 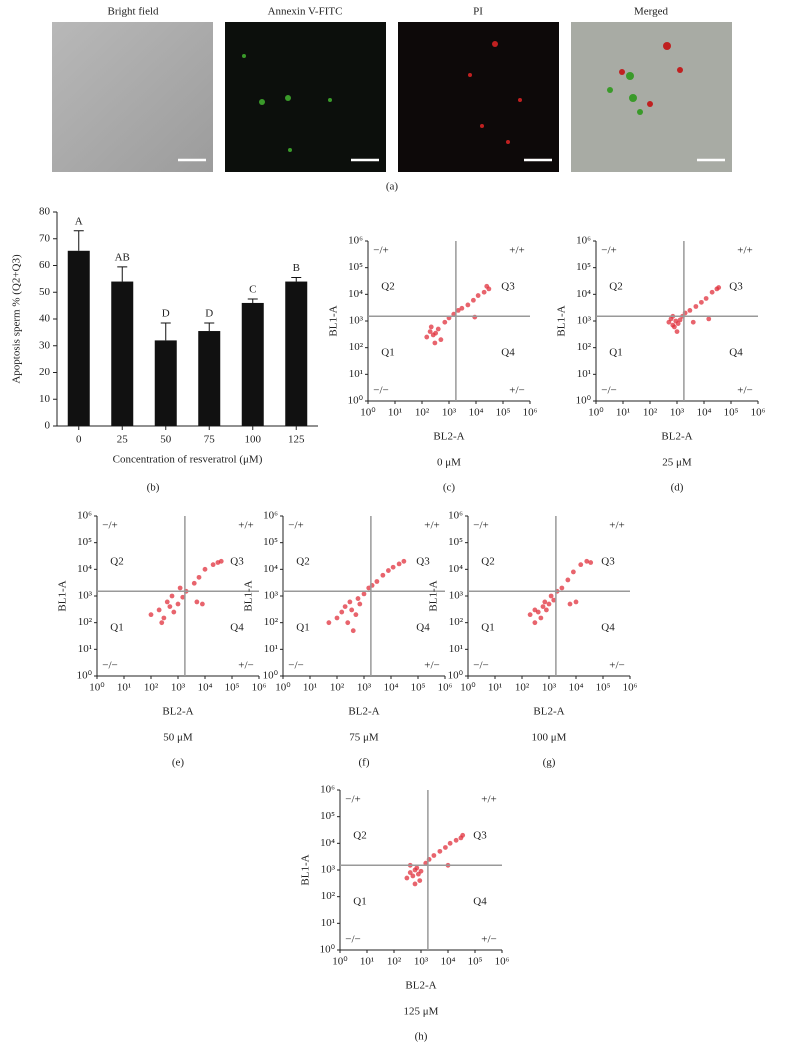 What do you see at coordinates (271, 676) in the screenshot?
I see `y-tick-label: 10⁰` at bounding box center [271, 676].